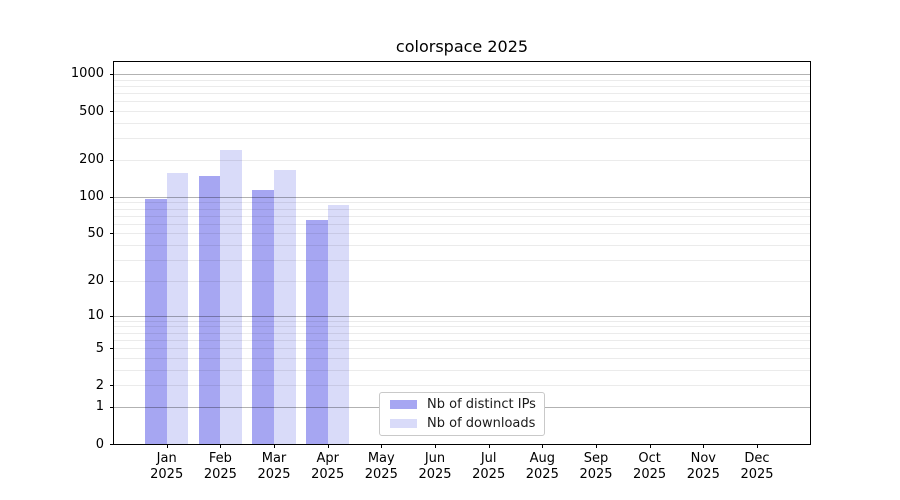  Describe the element at coordinates (95, 316) in the screenshot. I see `y-tick-label: 10` at that location.